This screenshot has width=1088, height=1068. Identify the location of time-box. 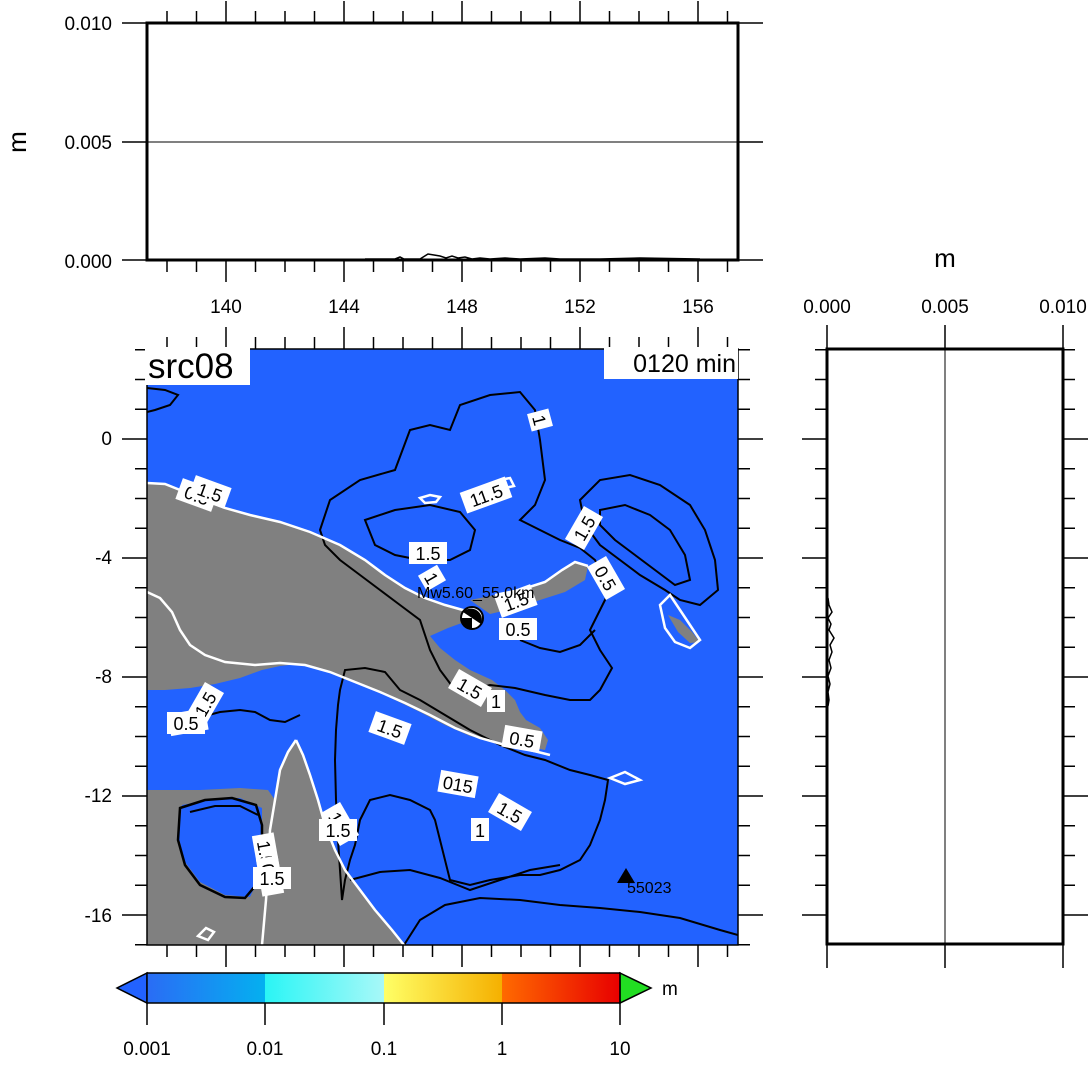
(671, 363).